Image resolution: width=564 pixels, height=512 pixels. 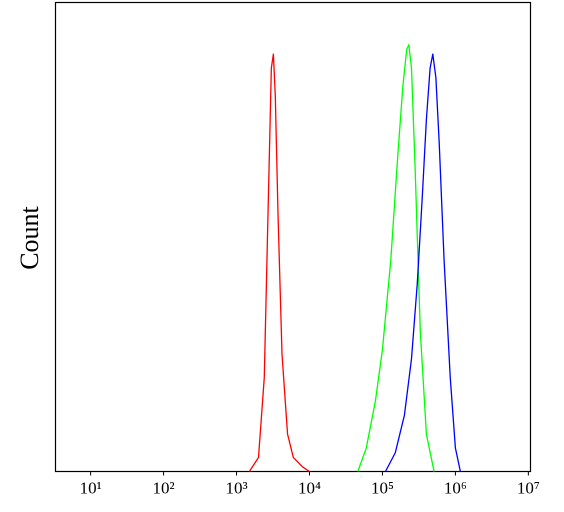 What do you see at coordinates (164, 487) in the screenshot?
I see `x-tick-label: 10²` at bounding box center [164, 487].